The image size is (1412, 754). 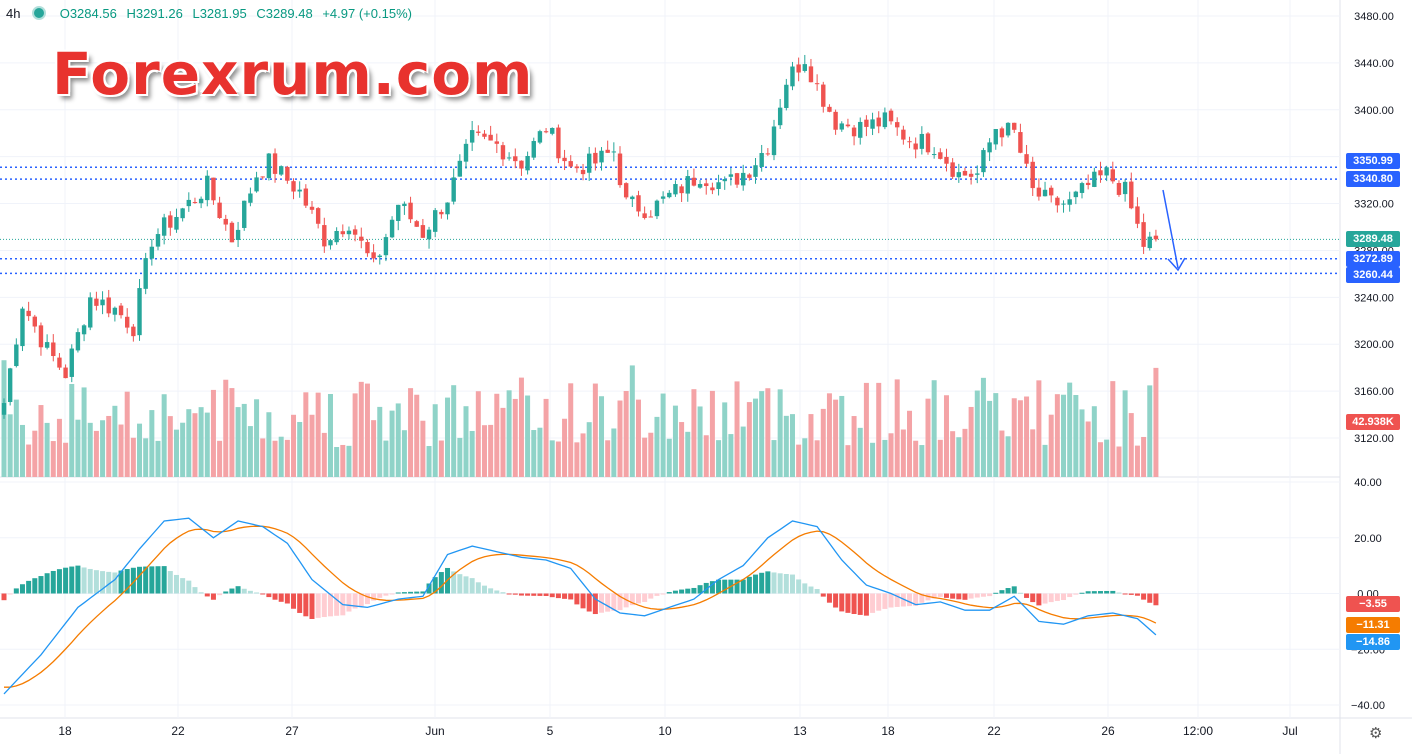 What do you see at coordinates (1373, 179) in the screenshot?
I see `level-label-2: 3340.80` at bounding box center [1373, 179].